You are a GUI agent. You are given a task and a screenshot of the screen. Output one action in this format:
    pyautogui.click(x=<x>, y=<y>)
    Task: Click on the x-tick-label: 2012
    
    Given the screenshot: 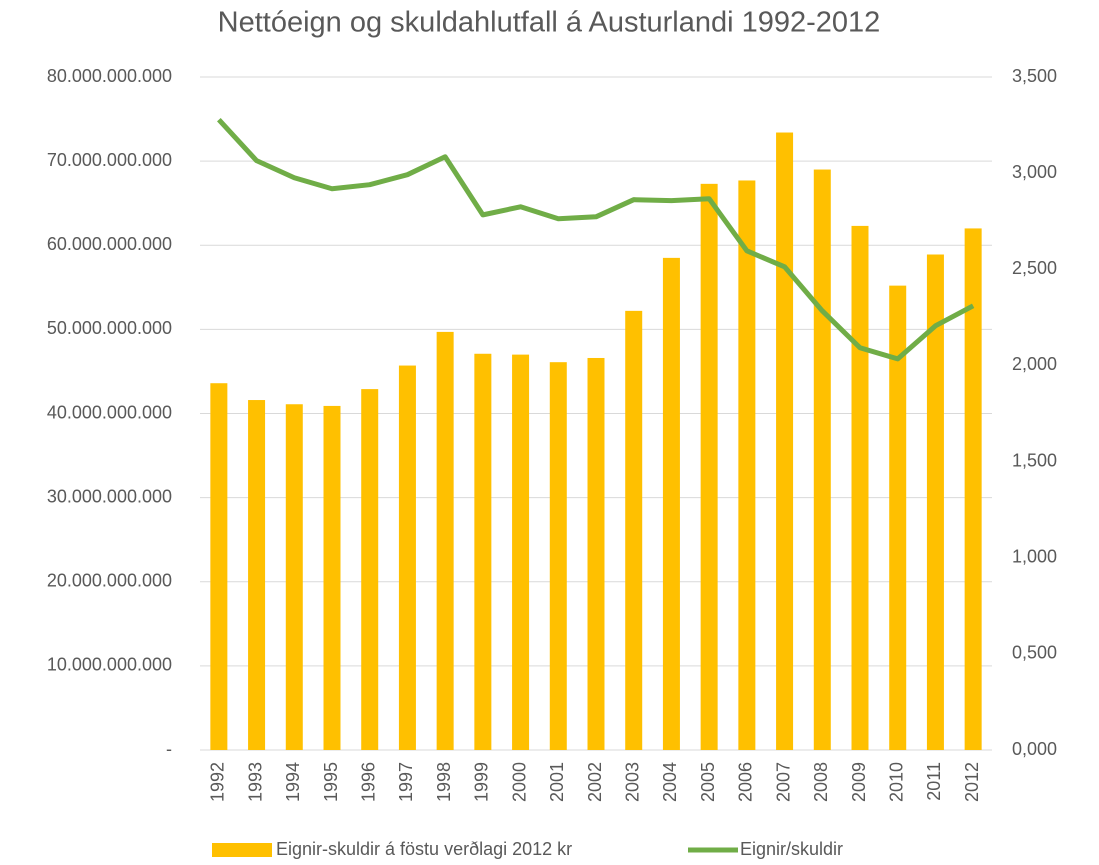 What is the action you would take?
    pyautogui.click(x=972, y=782)
    